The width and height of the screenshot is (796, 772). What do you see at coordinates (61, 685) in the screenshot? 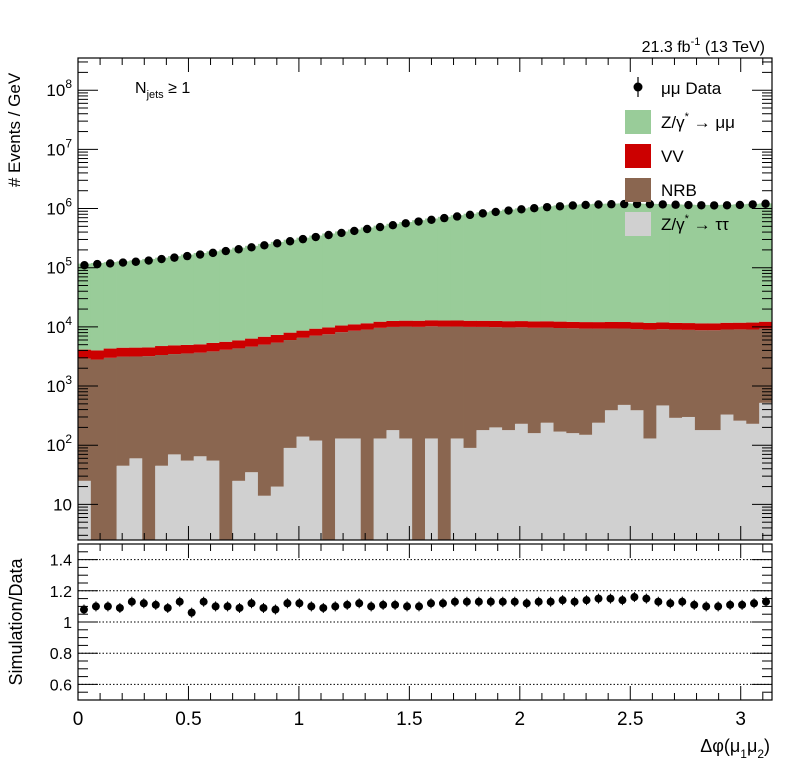
I see `ratio-y-tick-label: 0.6` at bounding box center [61, 685].